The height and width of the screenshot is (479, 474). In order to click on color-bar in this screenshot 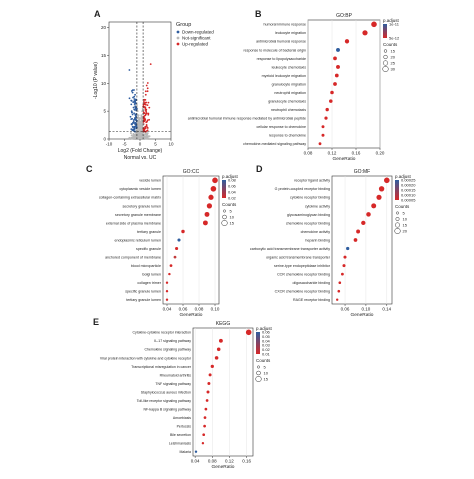, I will do `click(224, 189)`.